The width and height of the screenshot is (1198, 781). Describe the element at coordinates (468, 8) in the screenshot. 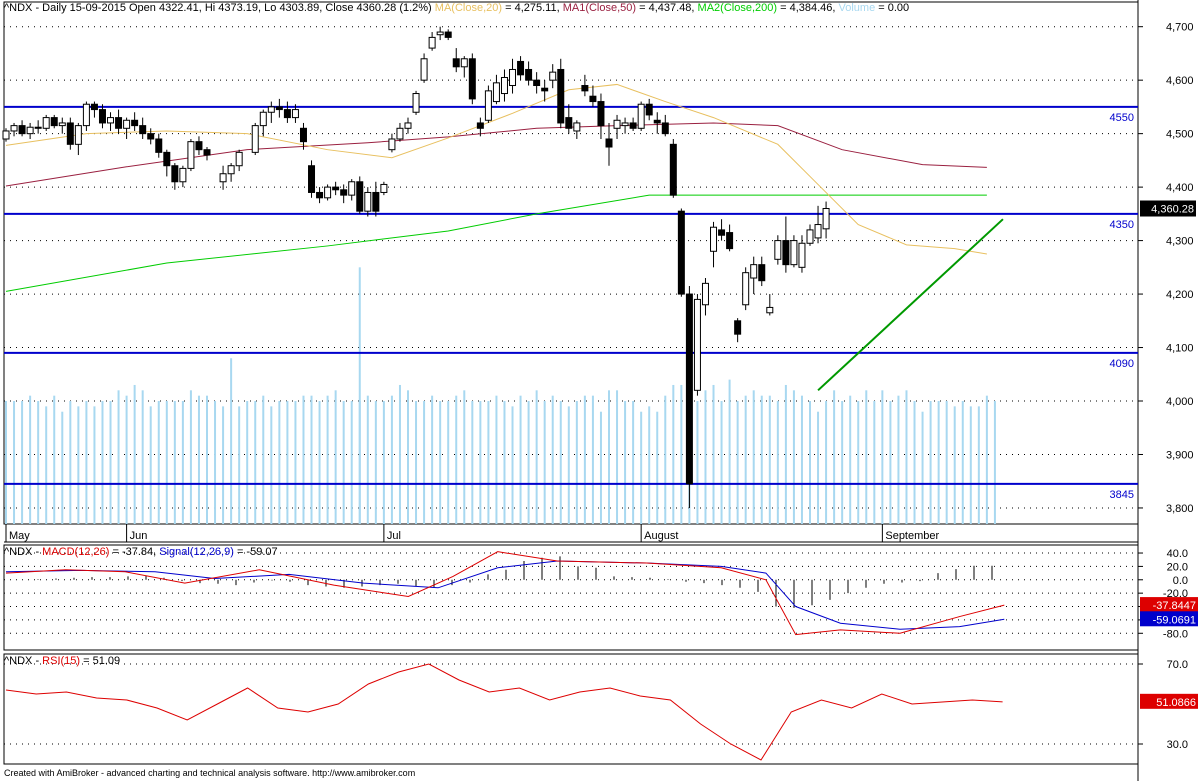

I see `ma20-label: MA(Close,20)` at that location.